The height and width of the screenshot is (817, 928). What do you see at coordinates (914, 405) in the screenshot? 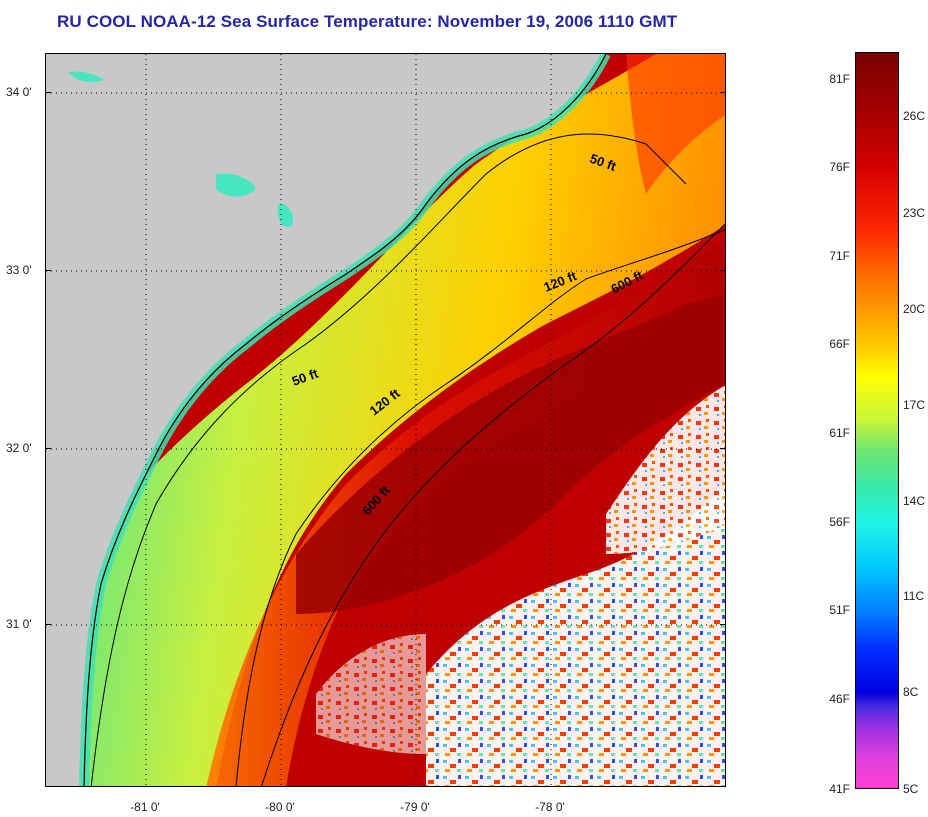
I see `colorbar-label-17c: 17C` at bounding box center [914, 405].